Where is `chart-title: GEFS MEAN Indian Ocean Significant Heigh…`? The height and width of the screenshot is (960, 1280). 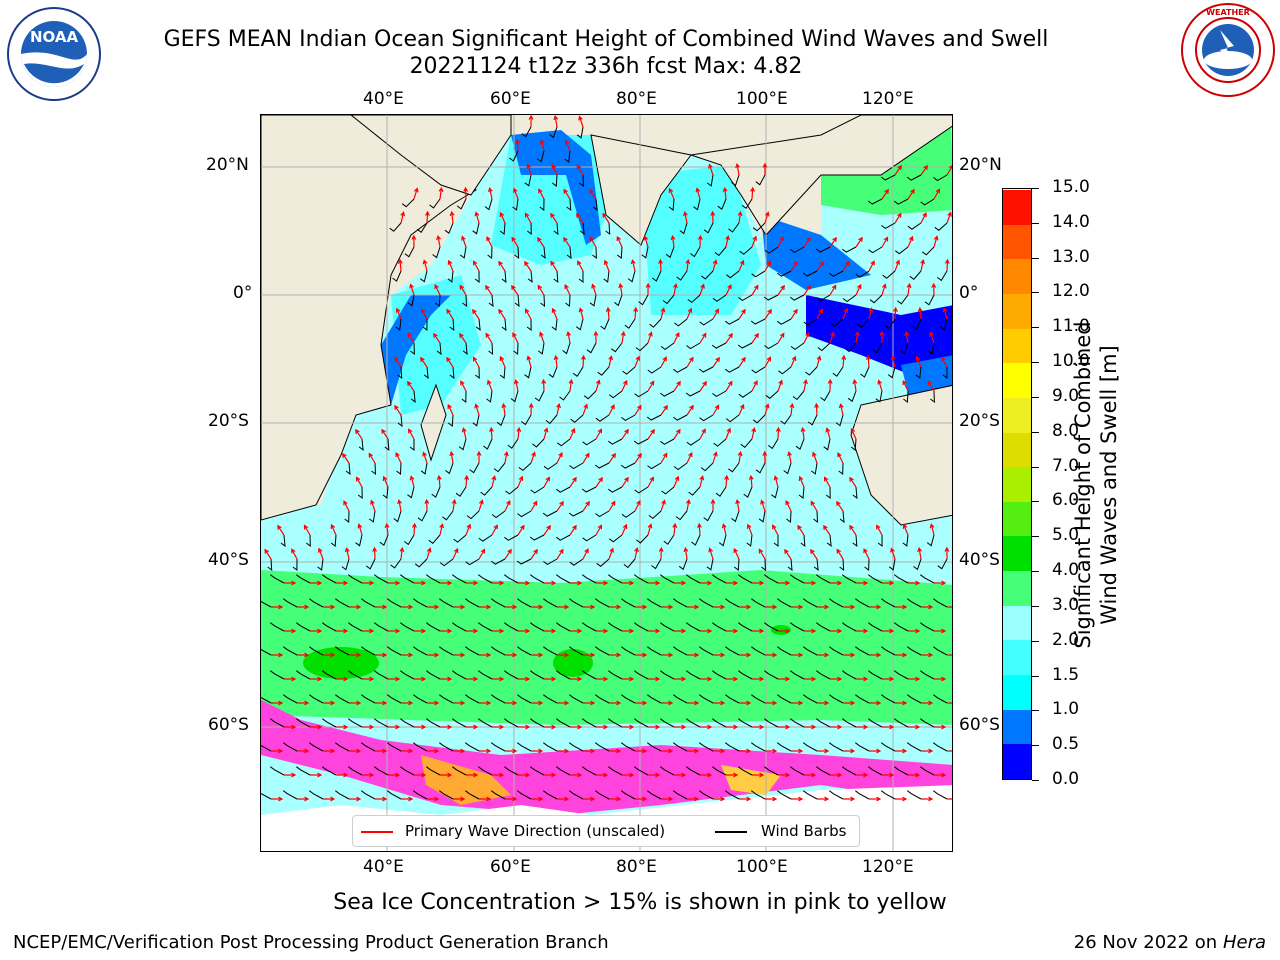
chart-title: GEFS MEAN Indian Ocean Significant Heigh… is located at coordinates (606, 39).